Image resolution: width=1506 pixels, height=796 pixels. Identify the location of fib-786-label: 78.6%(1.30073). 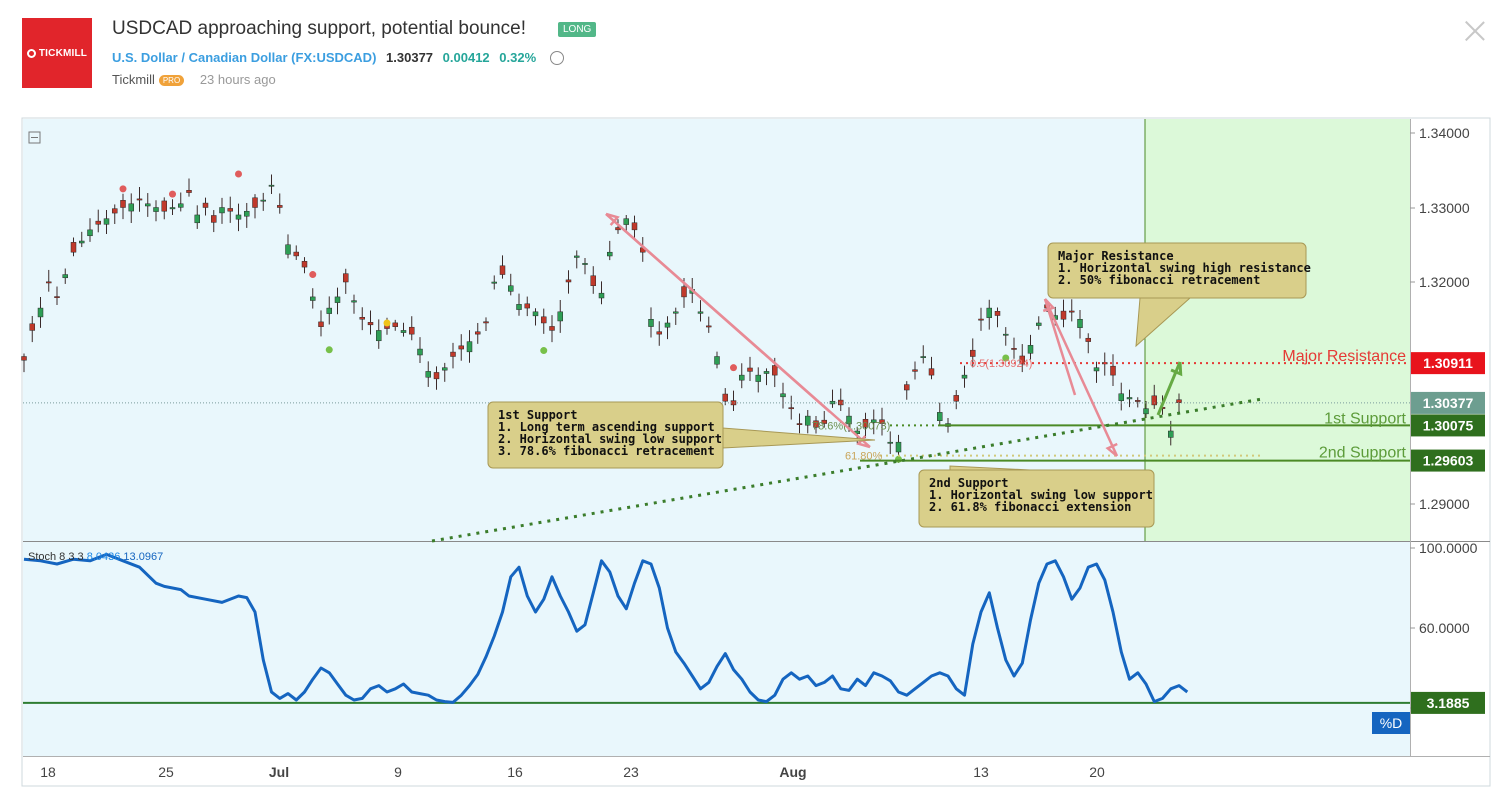
(851, 426).